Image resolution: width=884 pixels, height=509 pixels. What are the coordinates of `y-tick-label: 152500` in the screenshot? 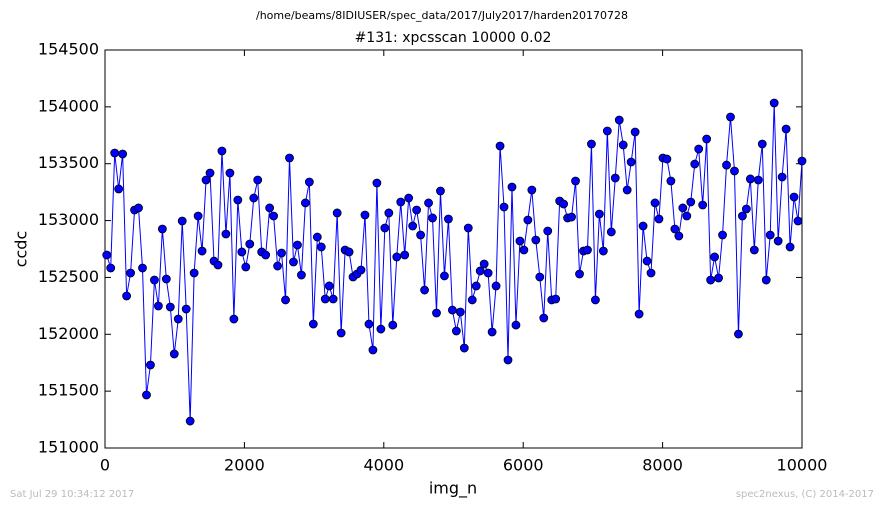 It's located at (68, 276).